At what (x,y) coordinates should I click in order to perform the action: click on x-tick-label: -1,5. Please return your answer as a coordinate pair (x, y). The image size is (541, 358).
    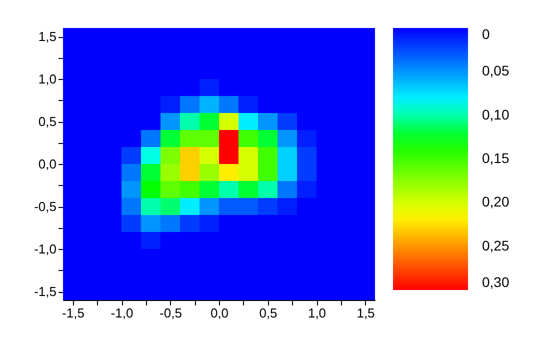
    Looking at the image, I should click on (73, 313).